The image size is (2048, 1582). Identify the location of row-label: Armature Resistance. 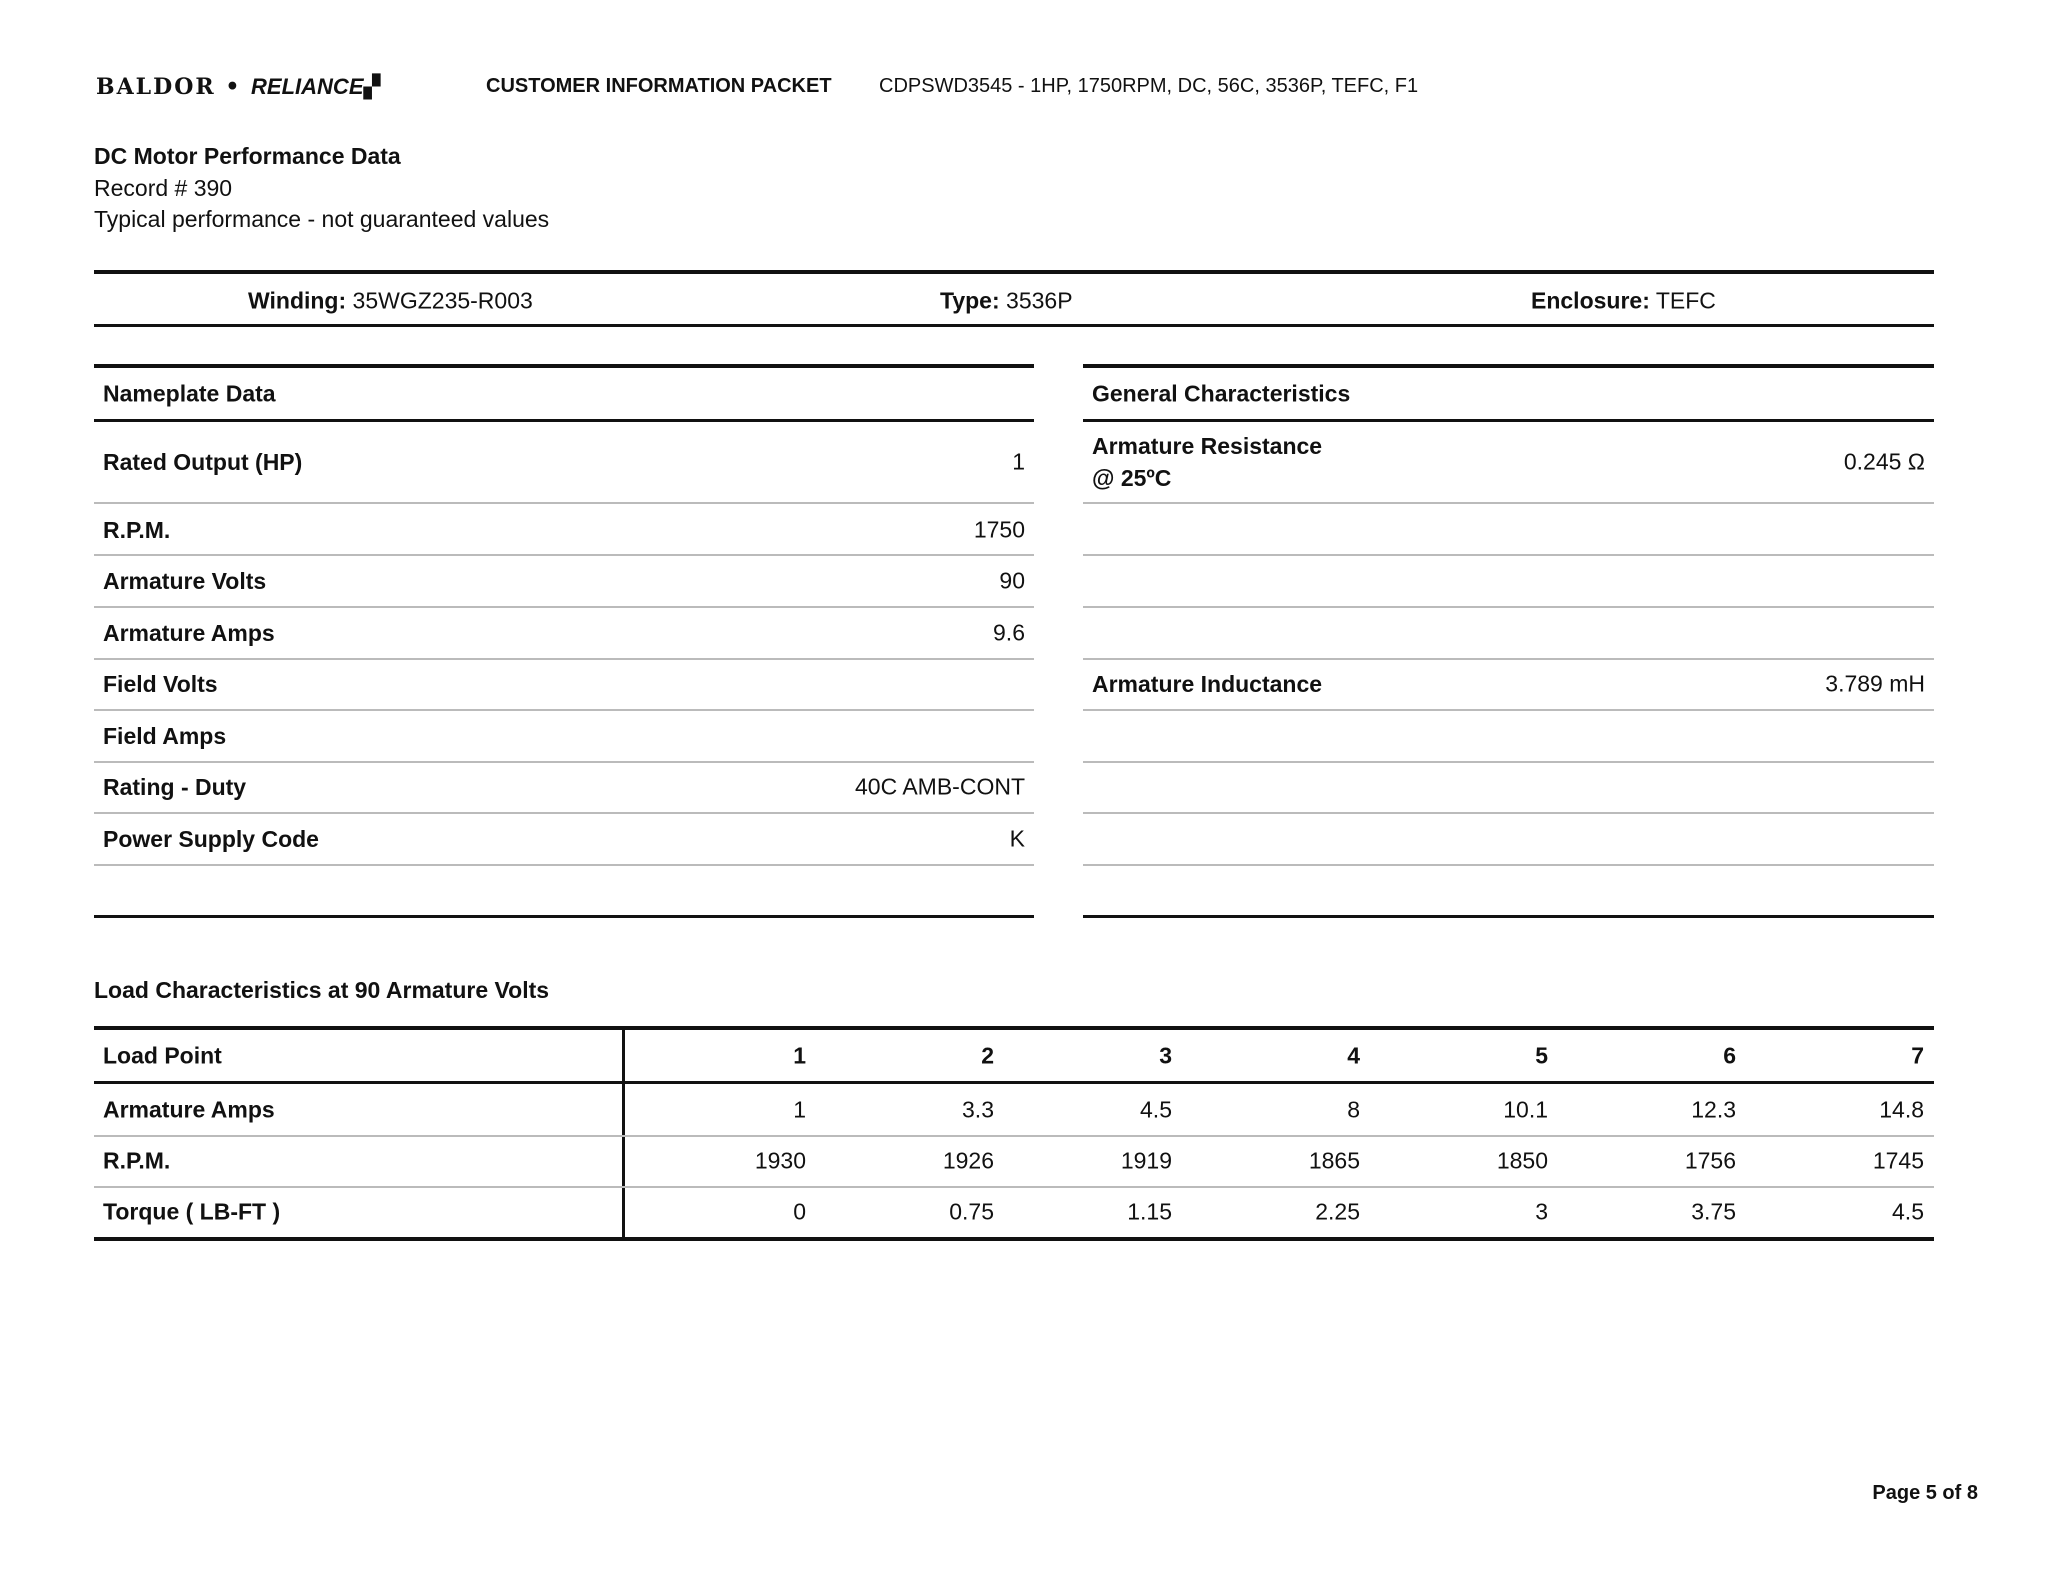
(1207, 446).